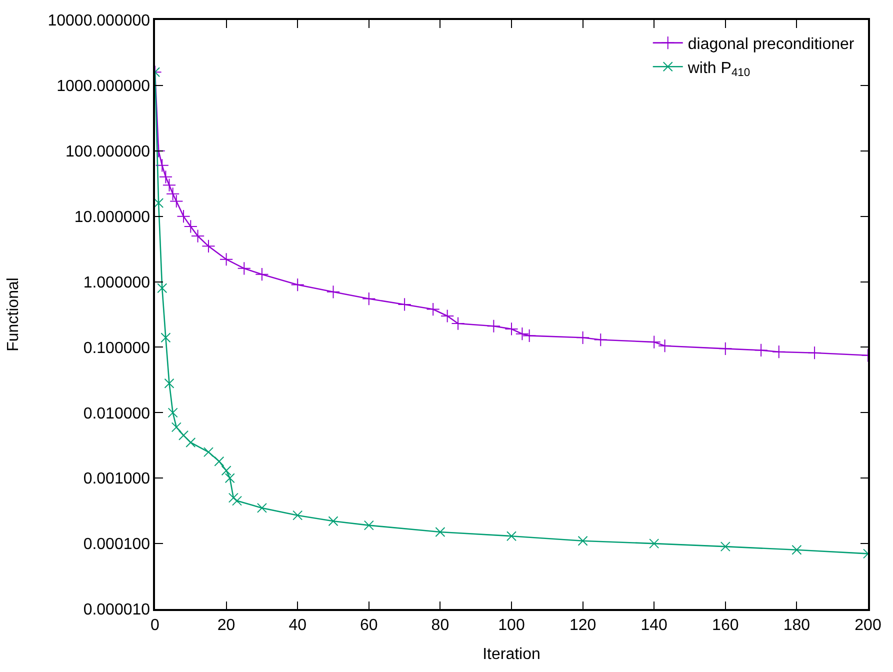 This screenshot has width=893, height=672. Describe the element at coordinates (369, 625) in the screenshot. I see `x-tick-label: 60` at that location.